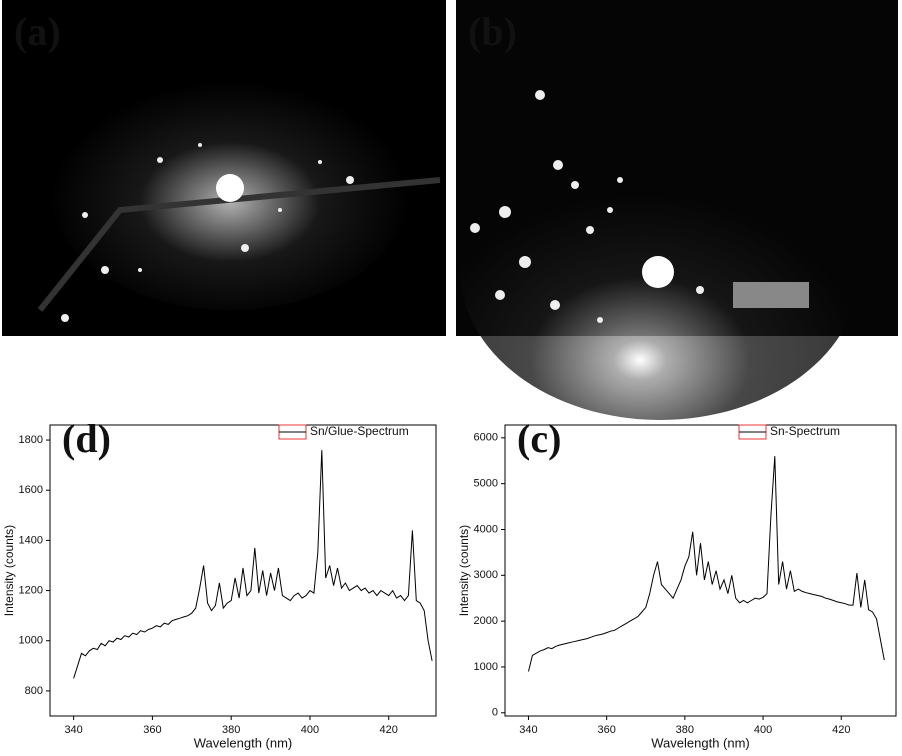 This screenshot has width=902, height=756. I want to click on y-tick-label: 2000, so click(486, 621).